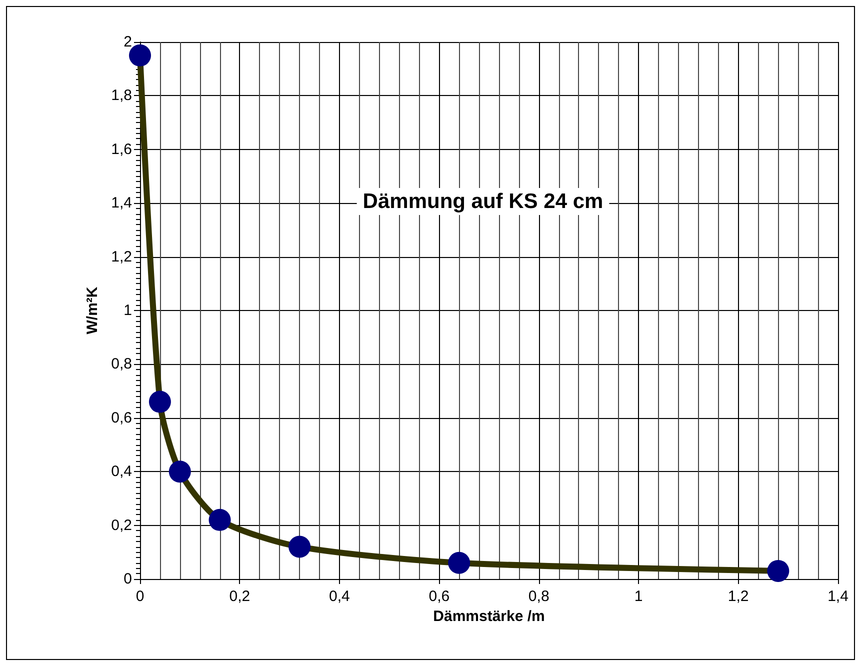 The height and width of the screenshot is (666, 861). I want to click on x-tick-label: 1, so click(638, 596).